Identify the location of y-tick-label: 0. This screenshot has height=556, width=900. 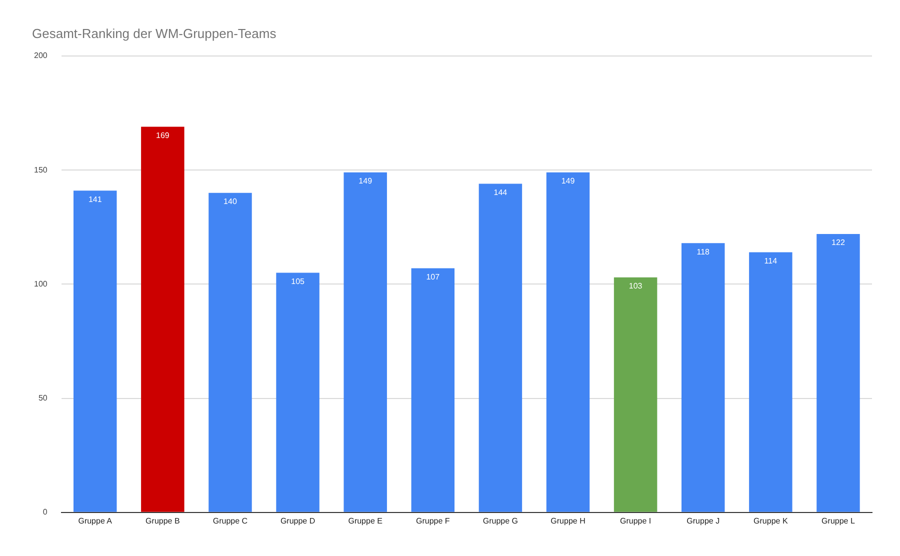
(45, 512).